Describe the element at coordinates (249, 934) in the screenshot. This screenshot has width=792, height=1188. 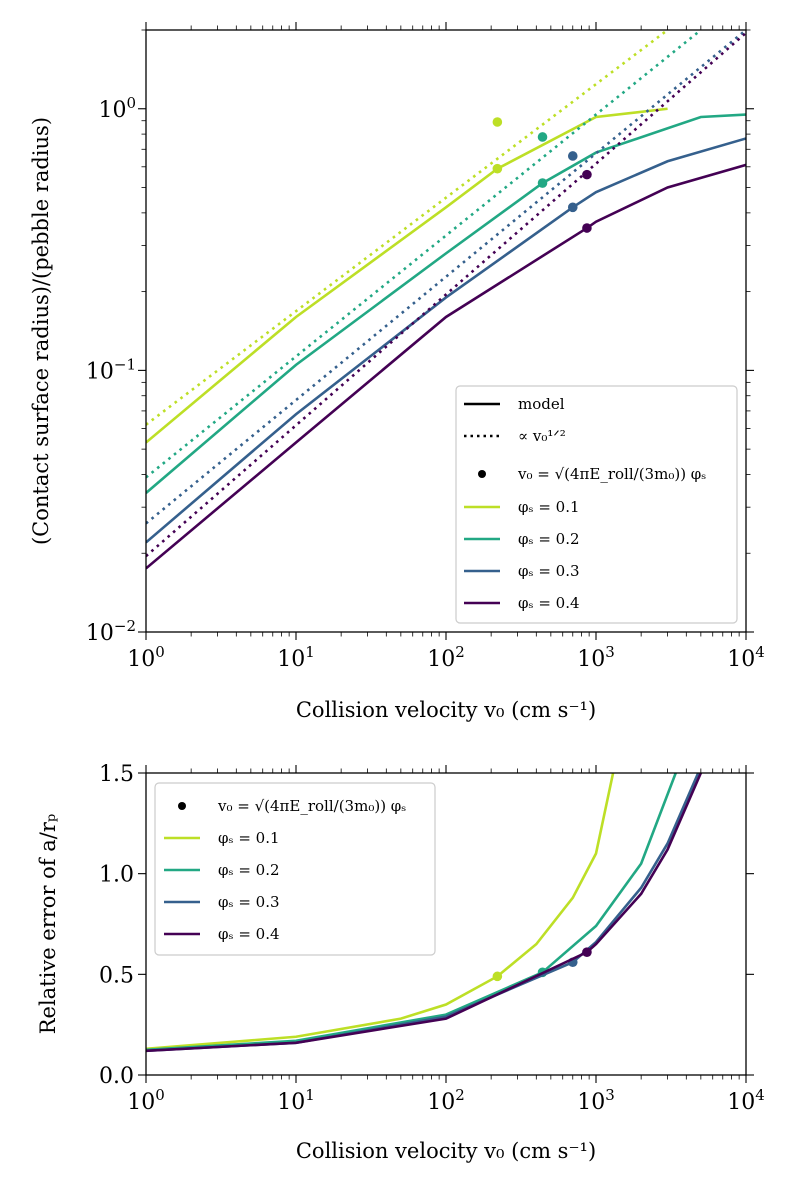
I see `bottom-legend-label-phi-0-4: φₛ = 0.4` at that location.